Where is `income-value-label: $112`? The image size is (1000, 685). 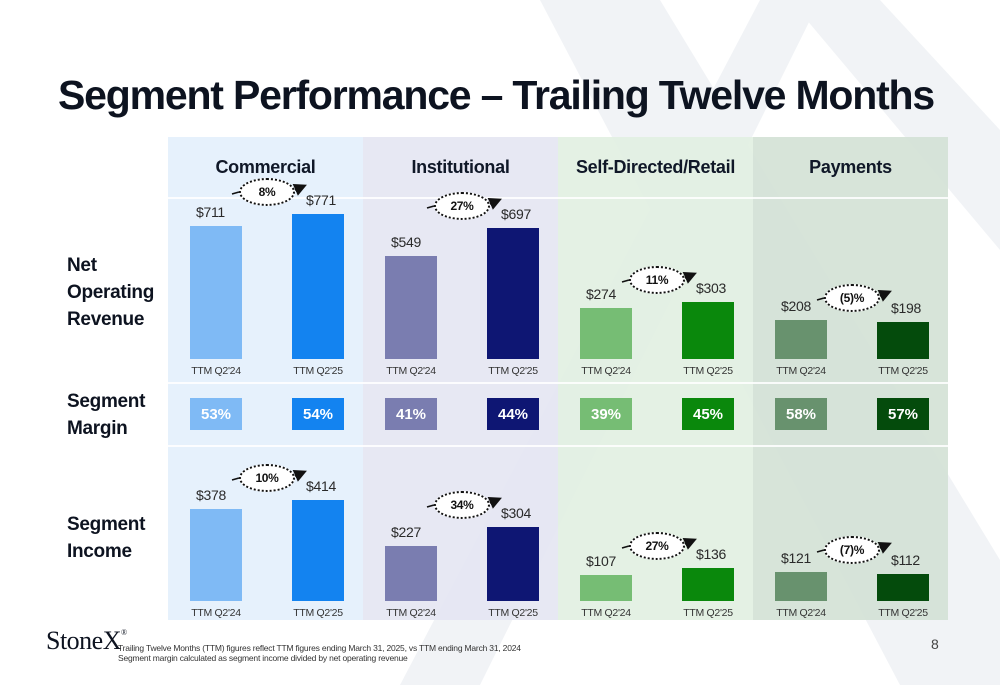 income-value-label: $112 is located at coordinates (905, 560).